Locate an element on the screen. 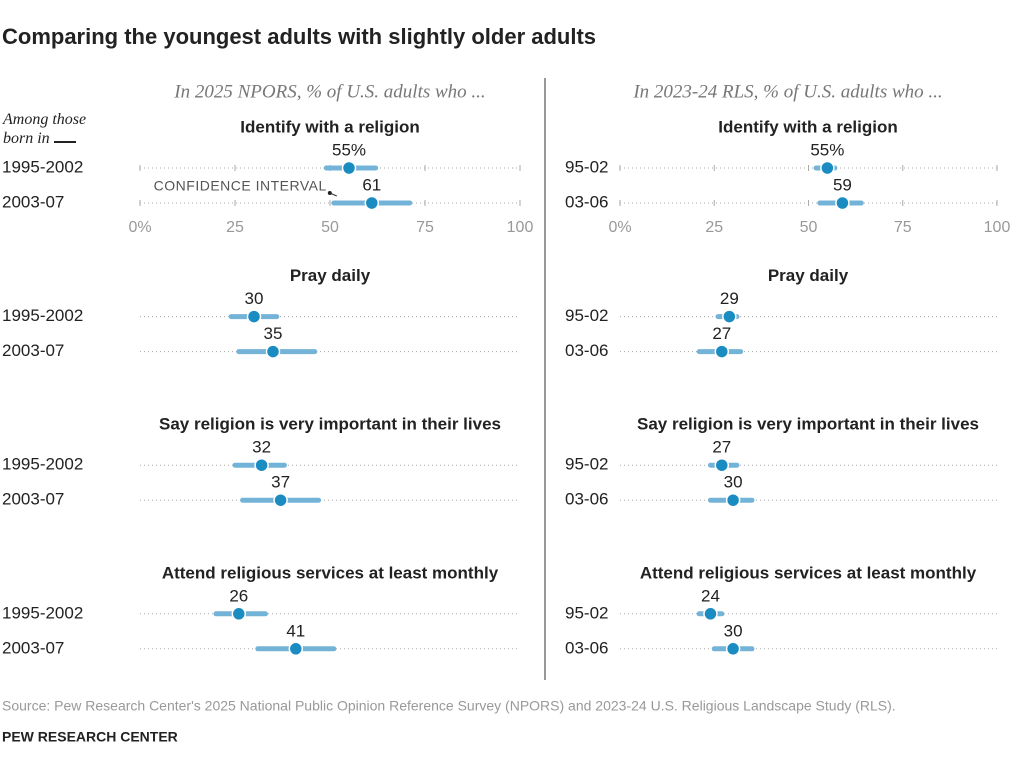  value-label: 59 is located at coordinates (842, 184).